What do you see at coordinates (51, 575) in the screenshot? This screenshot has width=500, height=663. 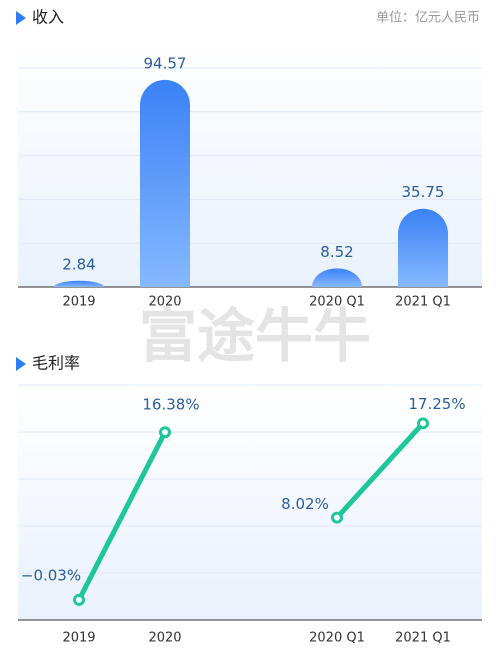 I see `value-label: −0.03%` at bounding box center [51, 575].